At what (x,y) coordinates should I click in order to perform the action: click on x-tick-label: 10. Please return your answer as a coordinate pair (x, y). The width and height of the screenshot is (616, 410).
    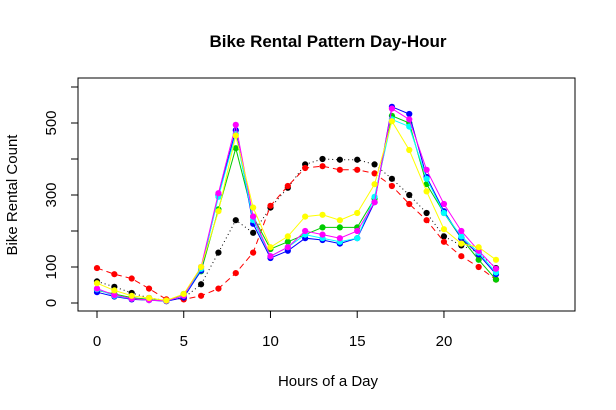
    Looking at the image, I should click on (270, 341).